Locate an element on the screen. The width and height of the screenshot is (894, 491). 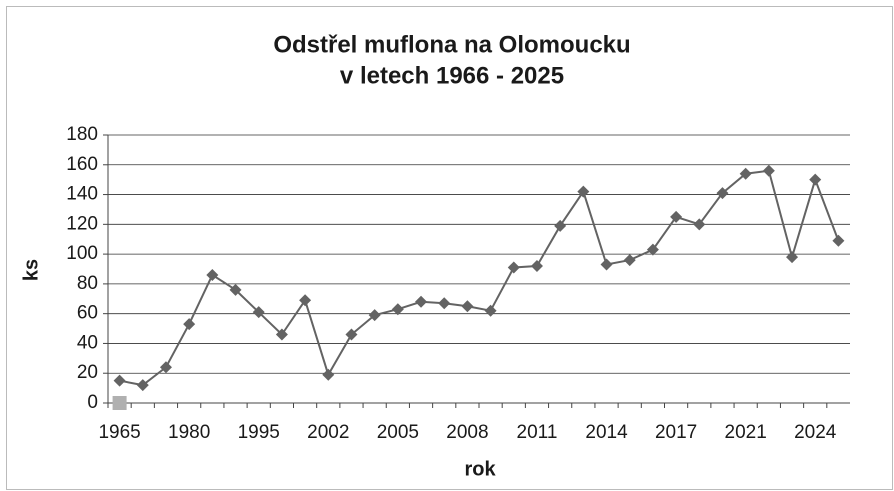
y-tick-label: 80 is located at coordinates (87, 283).